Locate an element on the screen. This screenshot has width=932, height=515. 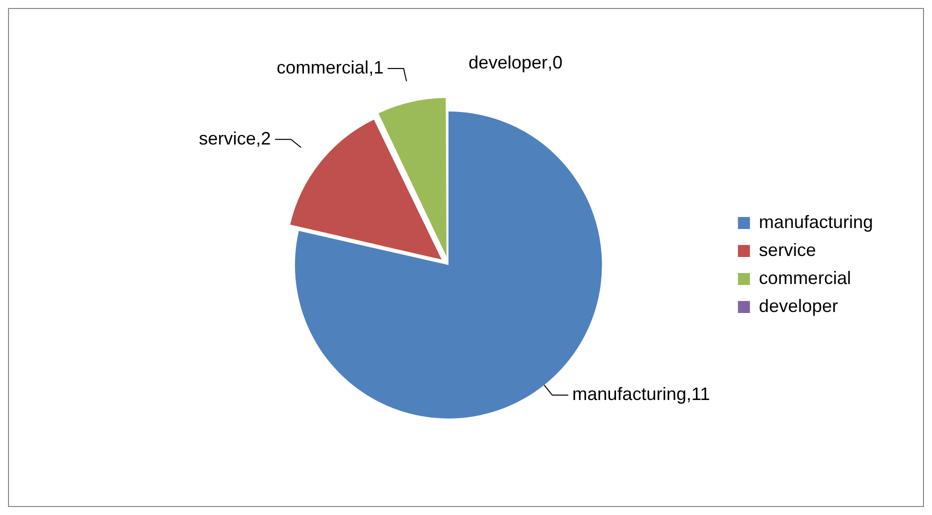
slice-label: service is located at coordinates (227, 138).